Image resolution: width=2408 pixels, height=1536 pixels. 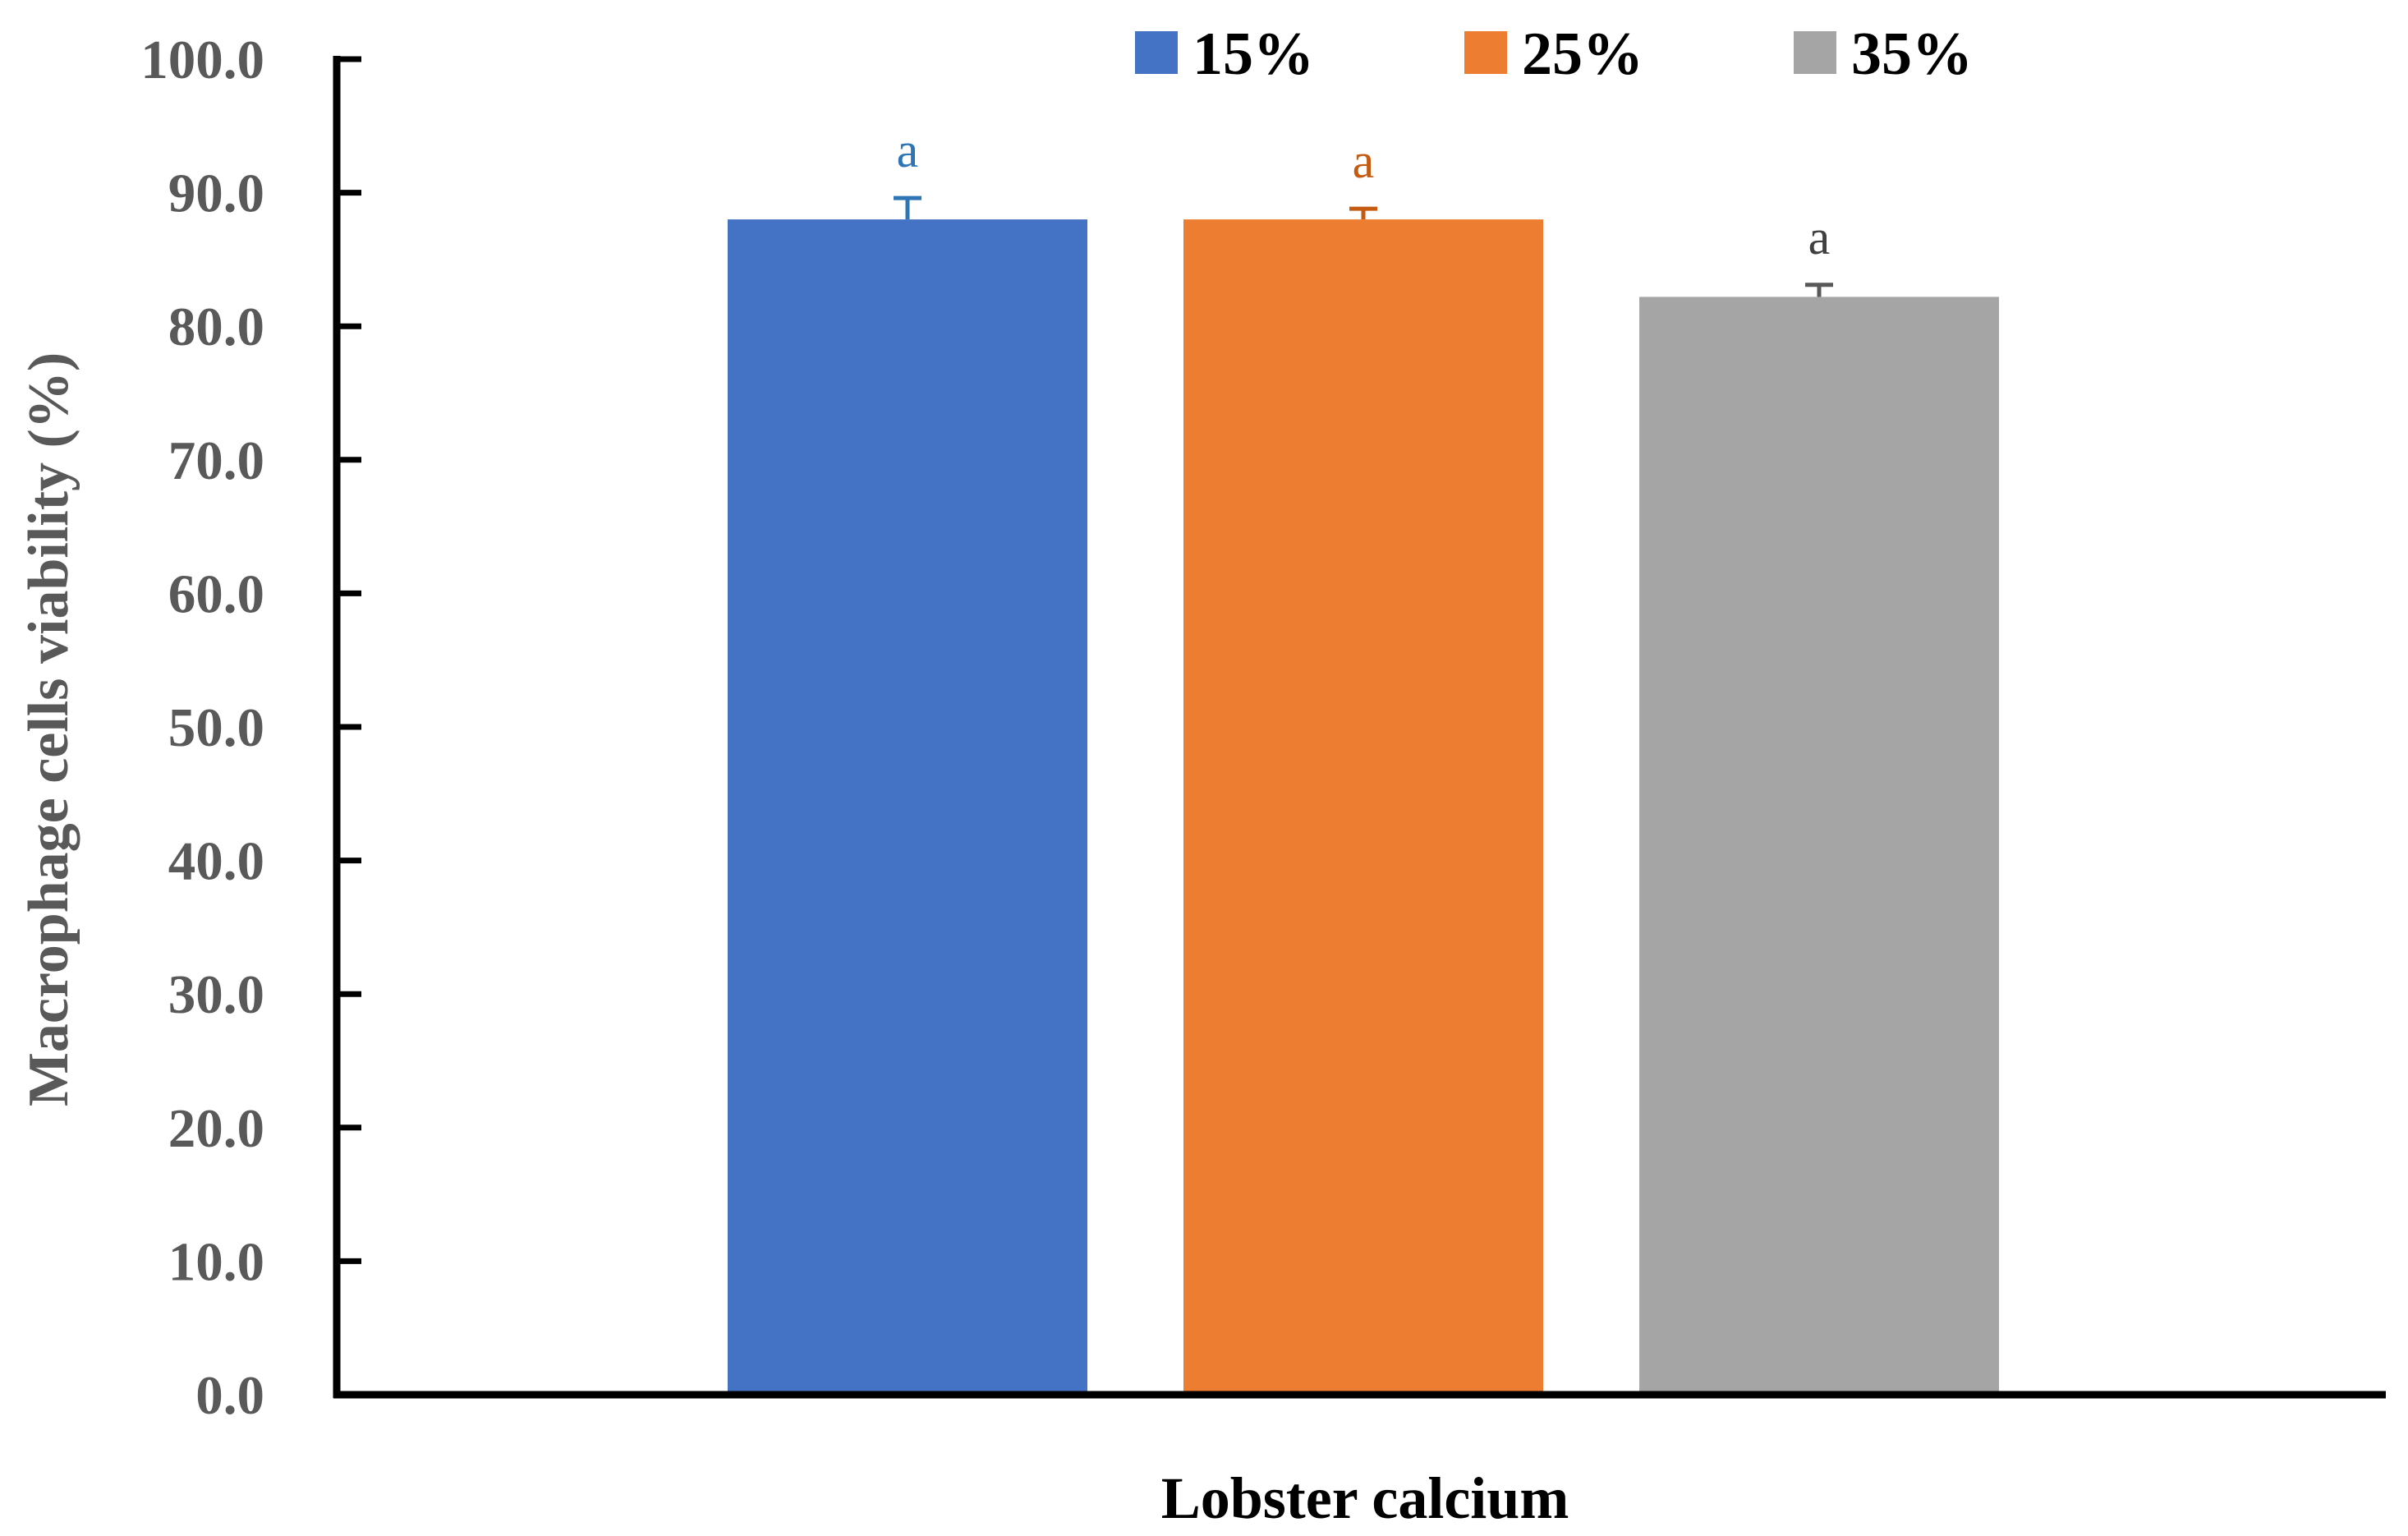 What do you see at coordinates (216, 862) in the screenshot?
I see `y-tick-label: 40.0` at bounding box center [216, 862].